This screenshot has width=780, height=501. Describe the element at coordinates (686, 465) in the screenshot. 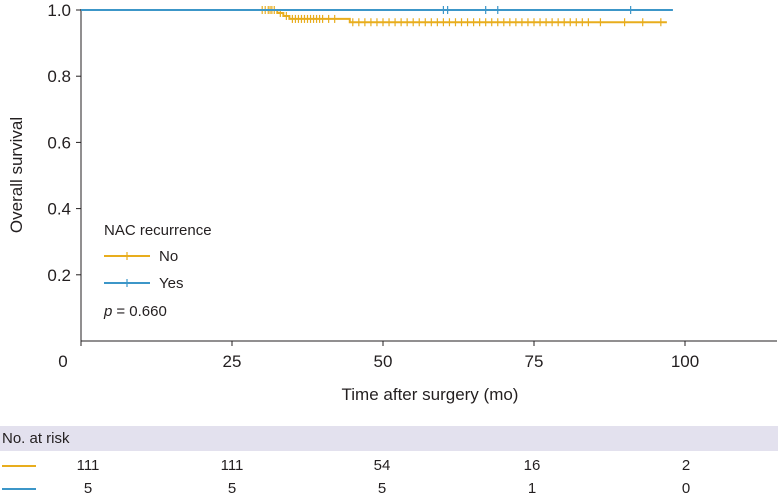

I see `risk-count: 2` at that location.